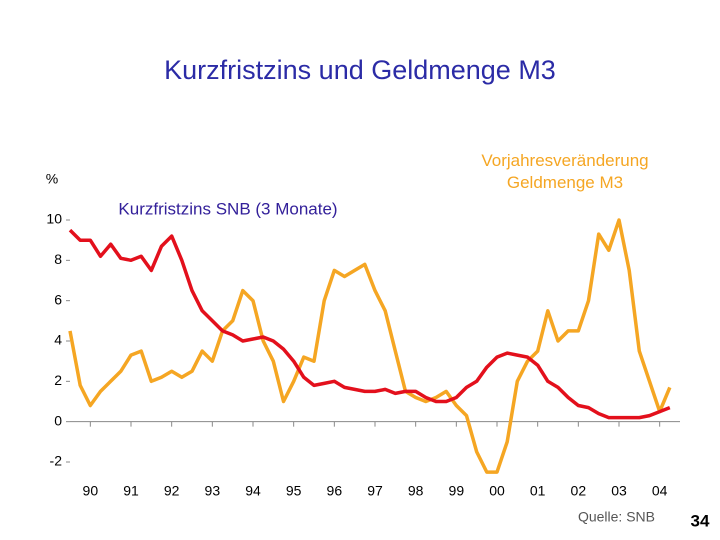 The height and width of the screenshot is (540, 720). I want to click on y-tick-label: 6, so click(58, 299).